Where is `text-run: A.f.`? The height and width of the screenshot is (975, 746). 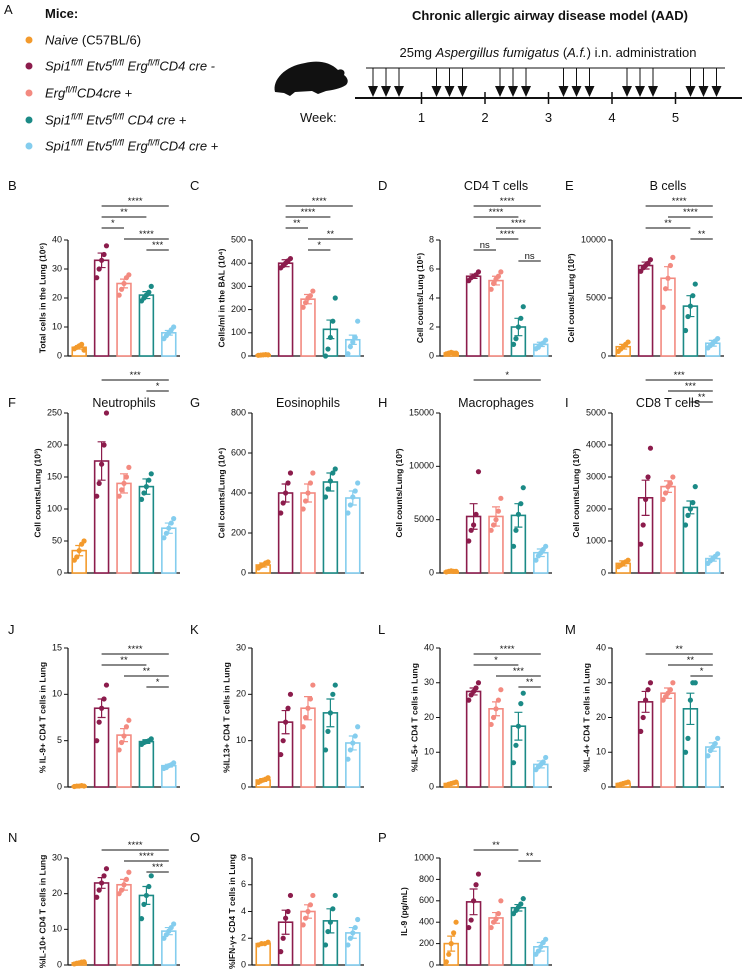
text-run: A.f. is located at coordinates (576, 52).